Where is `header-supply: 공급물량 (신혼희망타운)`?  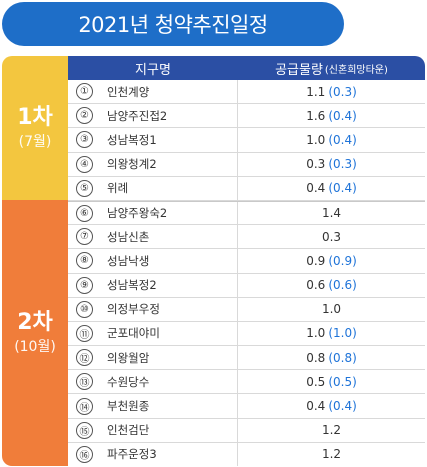 header-supply: 공급물량 (신혼희망타운) is located at coordinates (331, 68).